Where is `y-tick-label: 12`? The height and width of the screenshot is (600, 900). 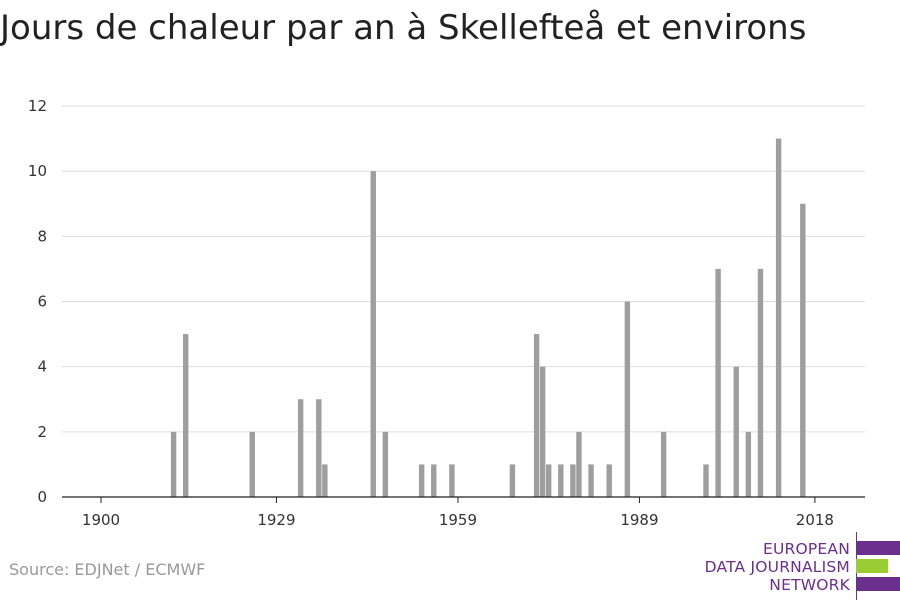
y-tick-label: 12 is located at coordinates (37, 106).